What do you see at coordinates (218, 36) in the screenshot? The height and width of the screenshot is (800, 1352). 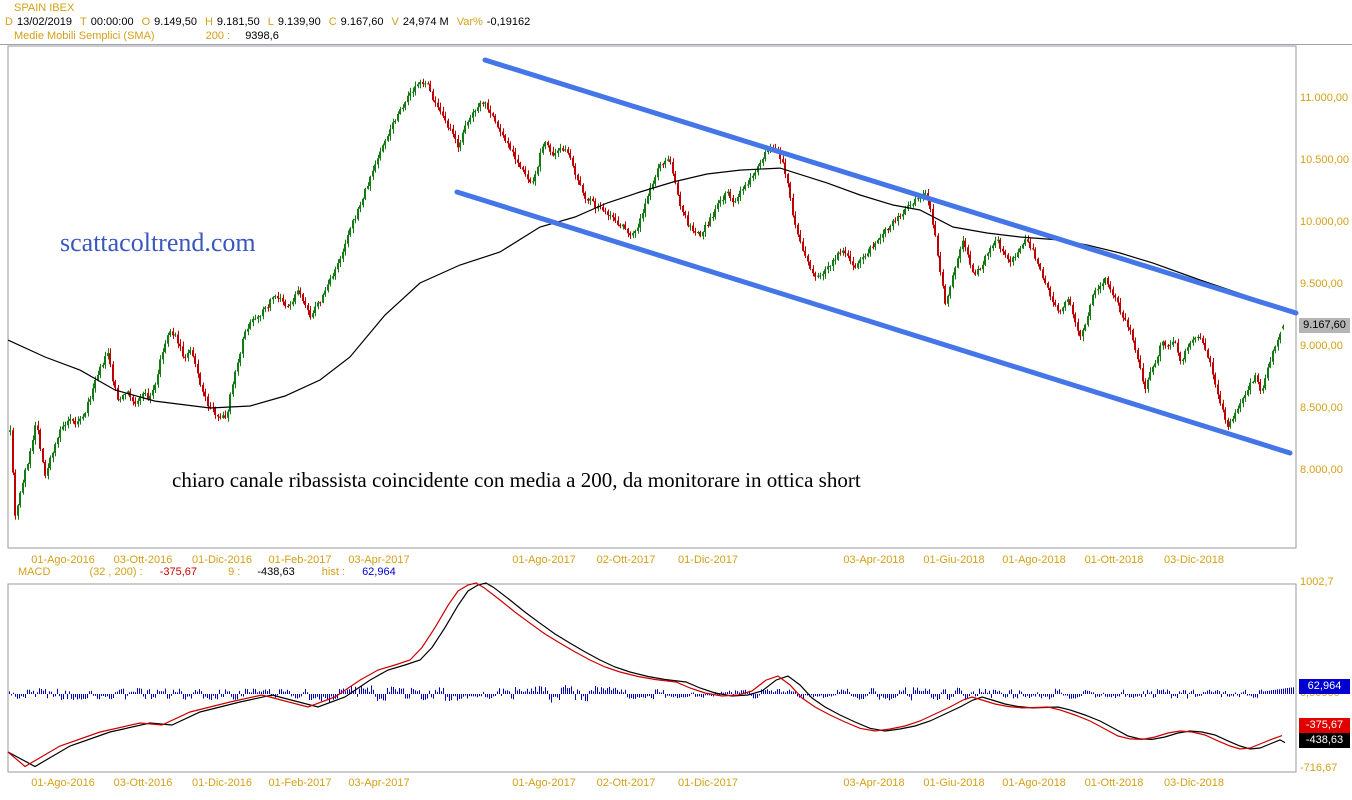 I see `sma-period-label: 200 :` at bounding box center [218, 36].